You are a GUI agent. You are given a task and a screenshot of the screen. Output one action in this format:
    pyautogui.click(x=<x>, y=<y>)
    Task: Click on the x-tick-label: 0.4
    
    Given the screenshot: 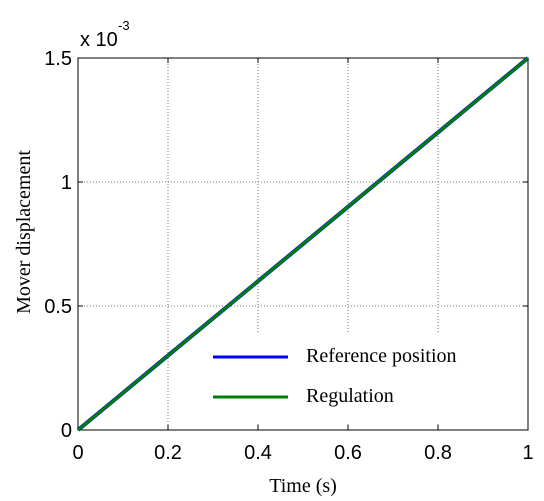 What is the action you would take?
    pyautogui.click(x=258, y=453)
    